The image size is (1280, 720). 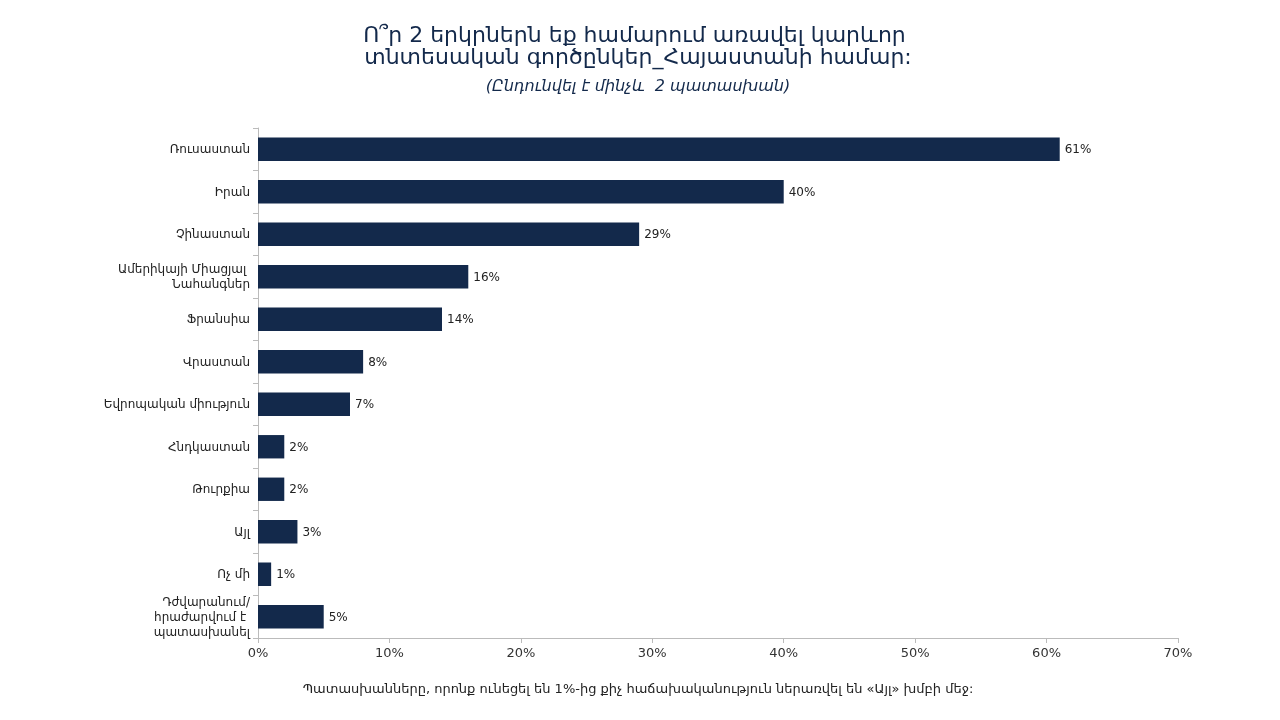 I want to click on data-label: 1%, so click(x=286, y=574).